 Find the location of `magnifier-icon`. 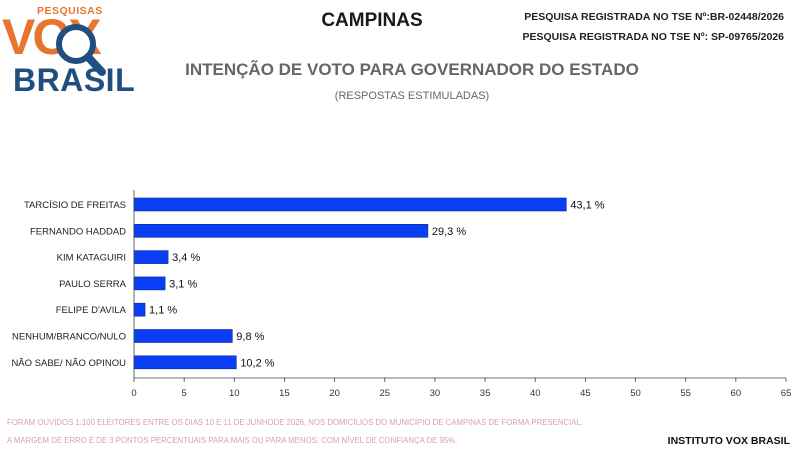

magnifier-icon is located at coordinates (81, 50).